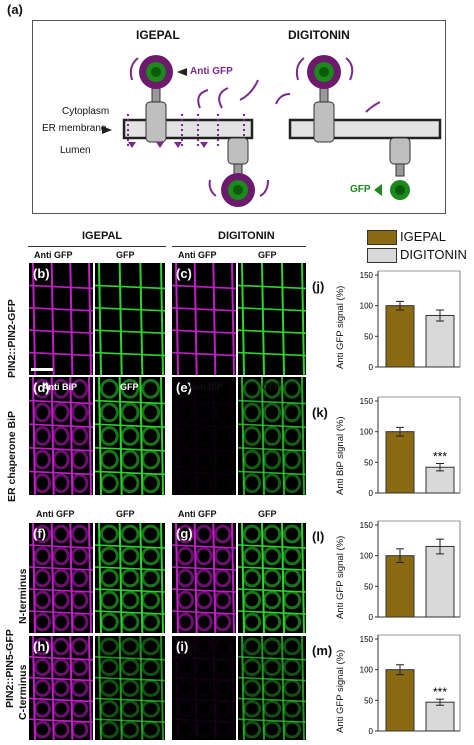 This screenshot has width=474, height=745. I want to click on a-gfp-label: GFP, so click(360, 189).